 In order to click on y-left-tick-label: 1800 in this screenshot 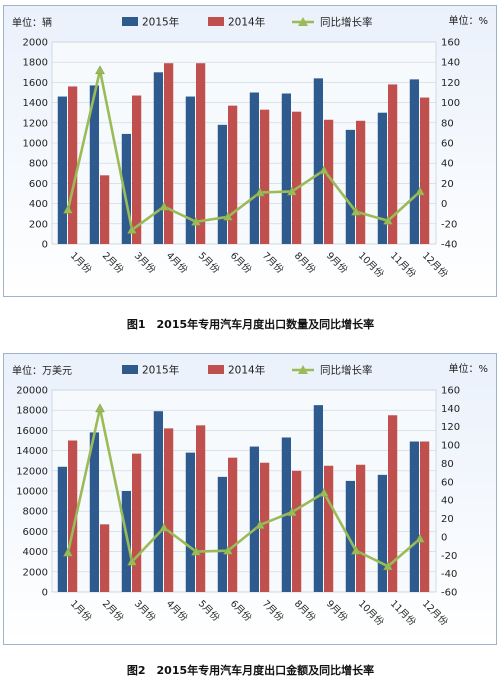, I will do `click(35, 63)`.